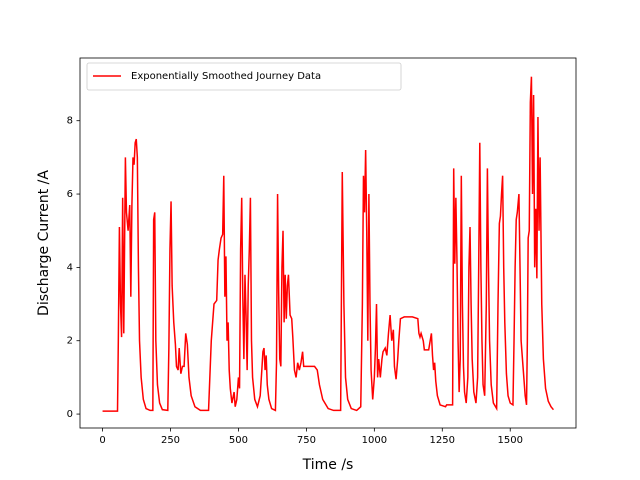 The width and height of the screenshot is (640, 480). I want to click on x-tick-label: 1250, so click(442, 440).